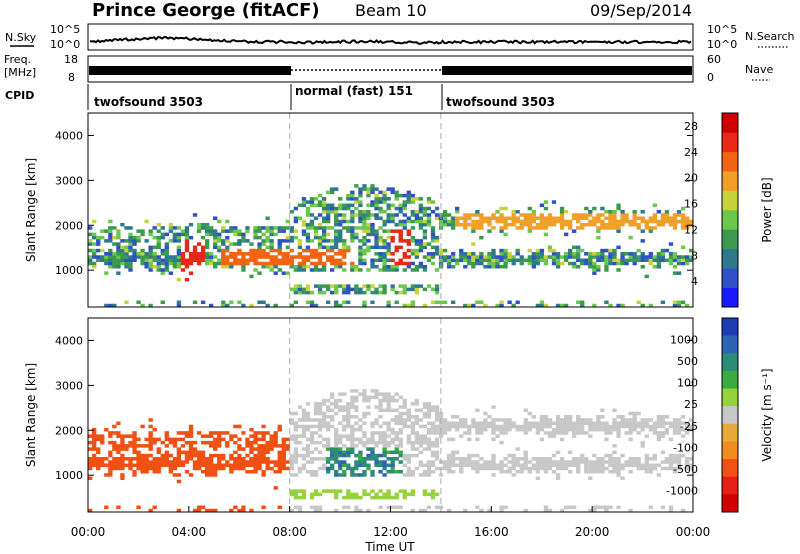 The height and width of the screenshot is (554, 800). Describe the element at coordinates (69, 385) in the screenshot. I see `y-tick-label: 3000` at that location.